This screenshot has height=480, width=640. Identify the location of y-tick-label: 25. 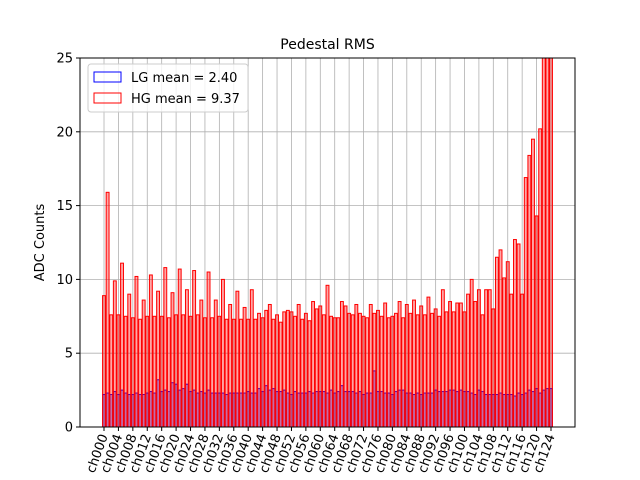
(64, 59).